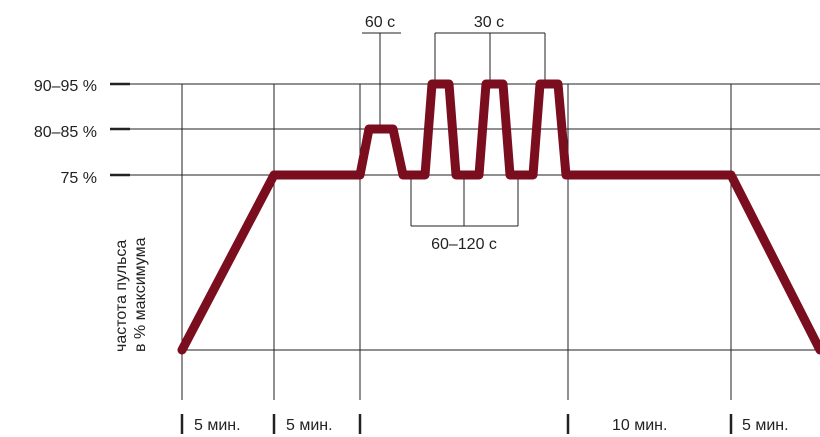  I want to click on annotation-30s: 30 с, so click(489, 22).